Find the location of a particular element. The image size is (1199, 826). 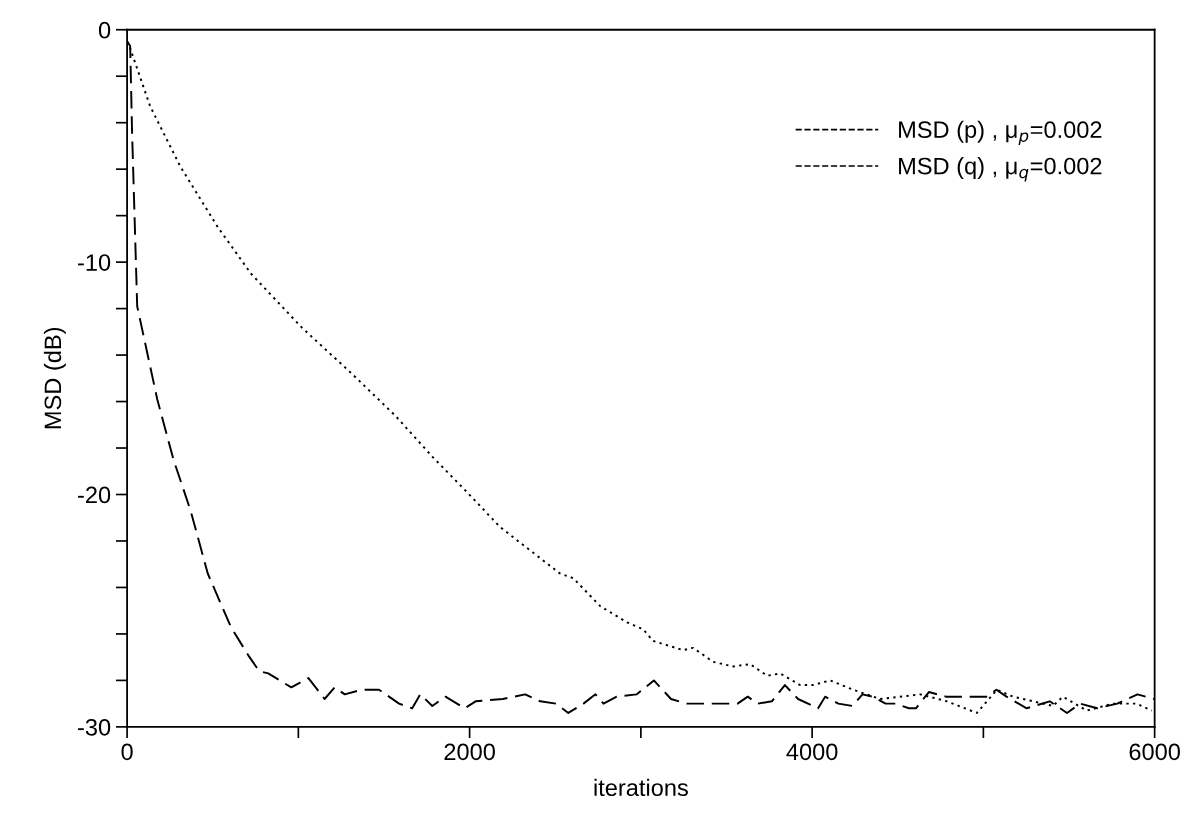

x-tick-label: 6000 is located at coordinates (1154, 752).